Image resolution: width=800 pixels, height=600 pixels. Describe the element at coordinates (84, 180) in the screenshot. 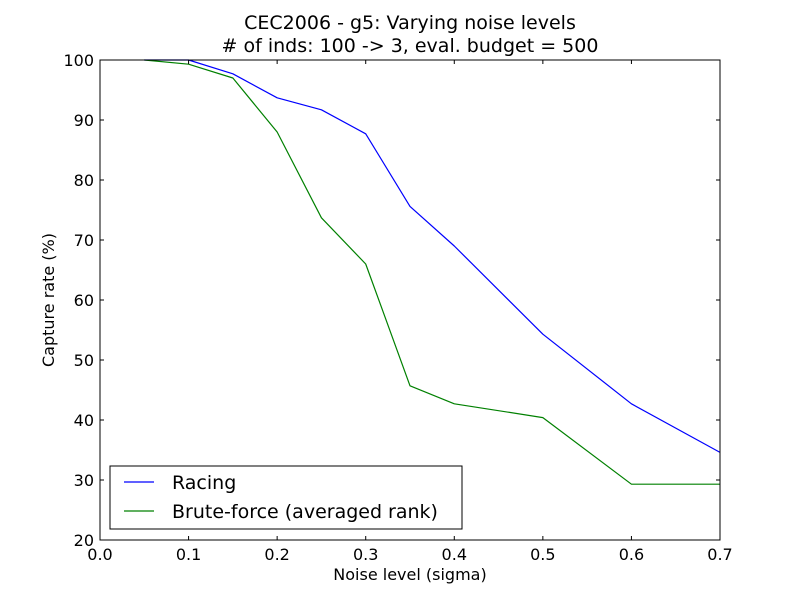

I see `y-tick-label: 80` at that location.